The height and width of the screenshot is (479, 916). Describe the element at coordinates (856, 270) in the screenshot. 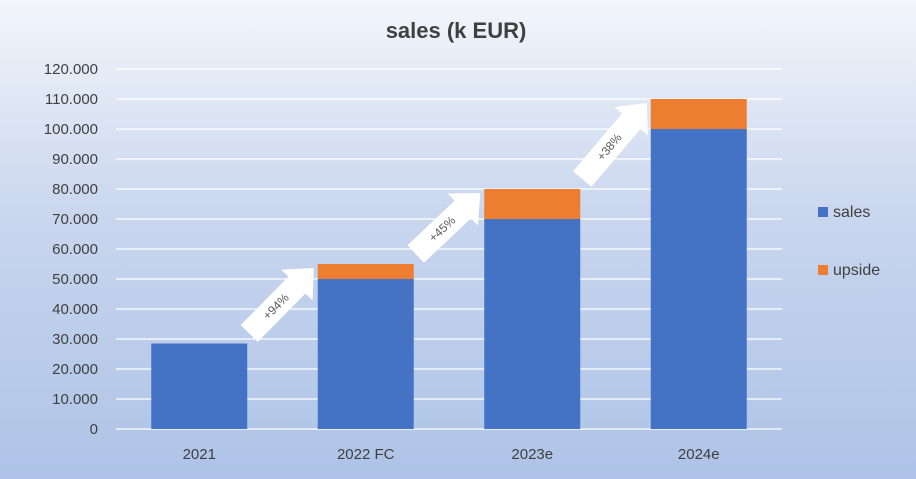

I see `legend-label-upside: upside` at that location.